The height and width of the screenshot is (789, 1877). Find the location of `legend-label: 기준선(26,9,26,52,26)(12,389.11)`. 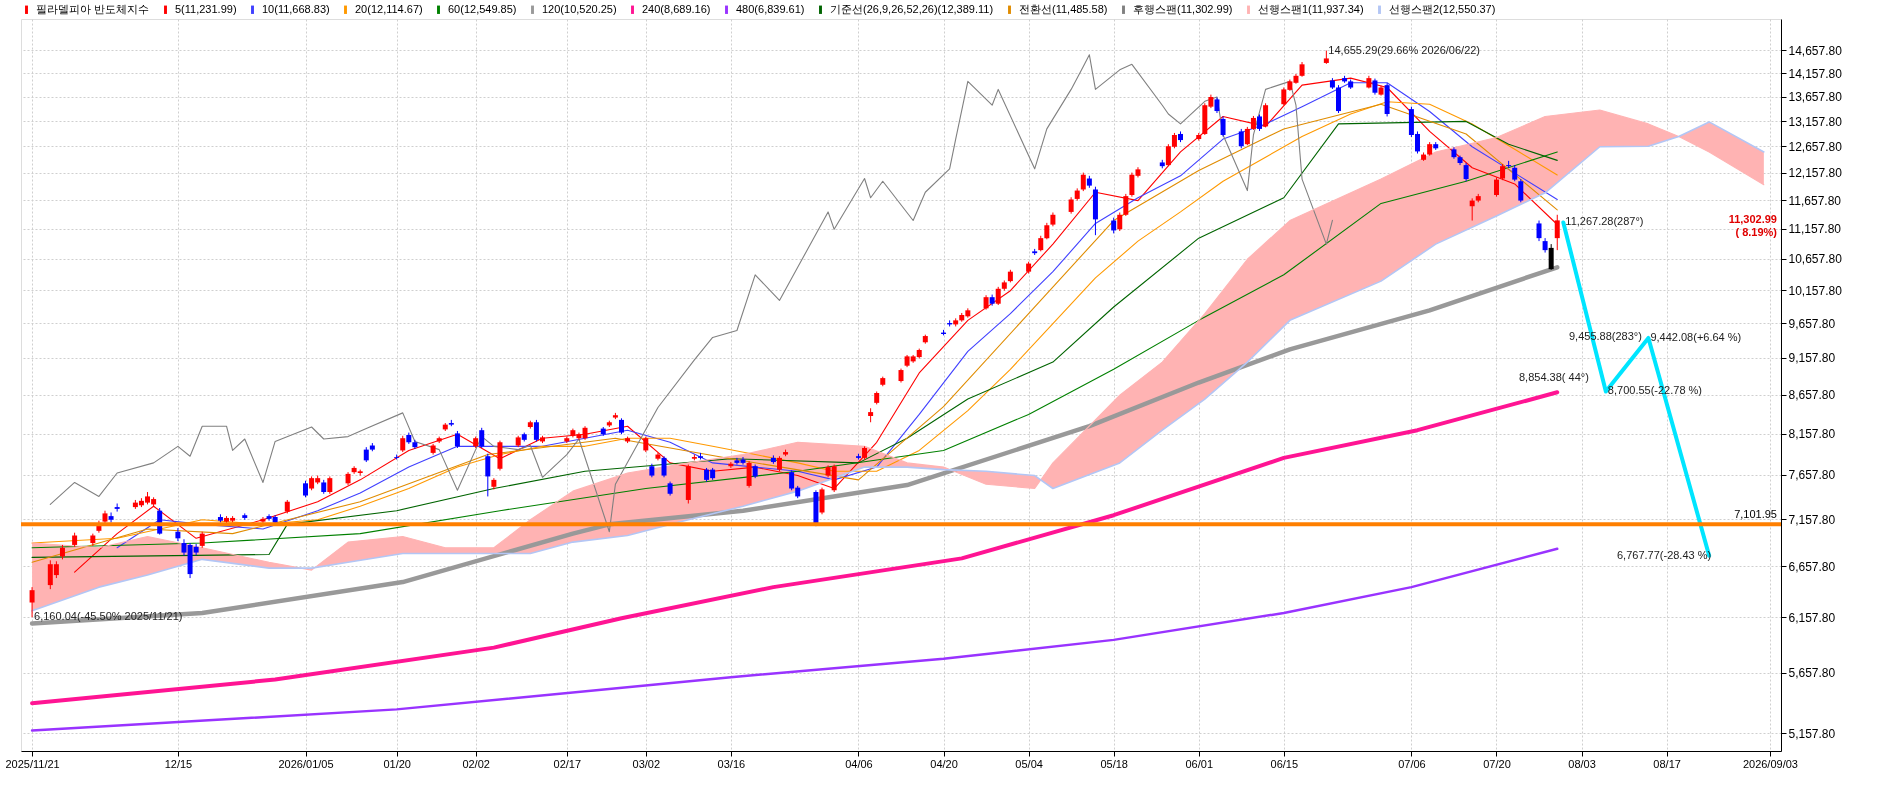

legend-label: 기준선(26,9,26,52,26)(12,389.11) is located at coordinates (912, 8).